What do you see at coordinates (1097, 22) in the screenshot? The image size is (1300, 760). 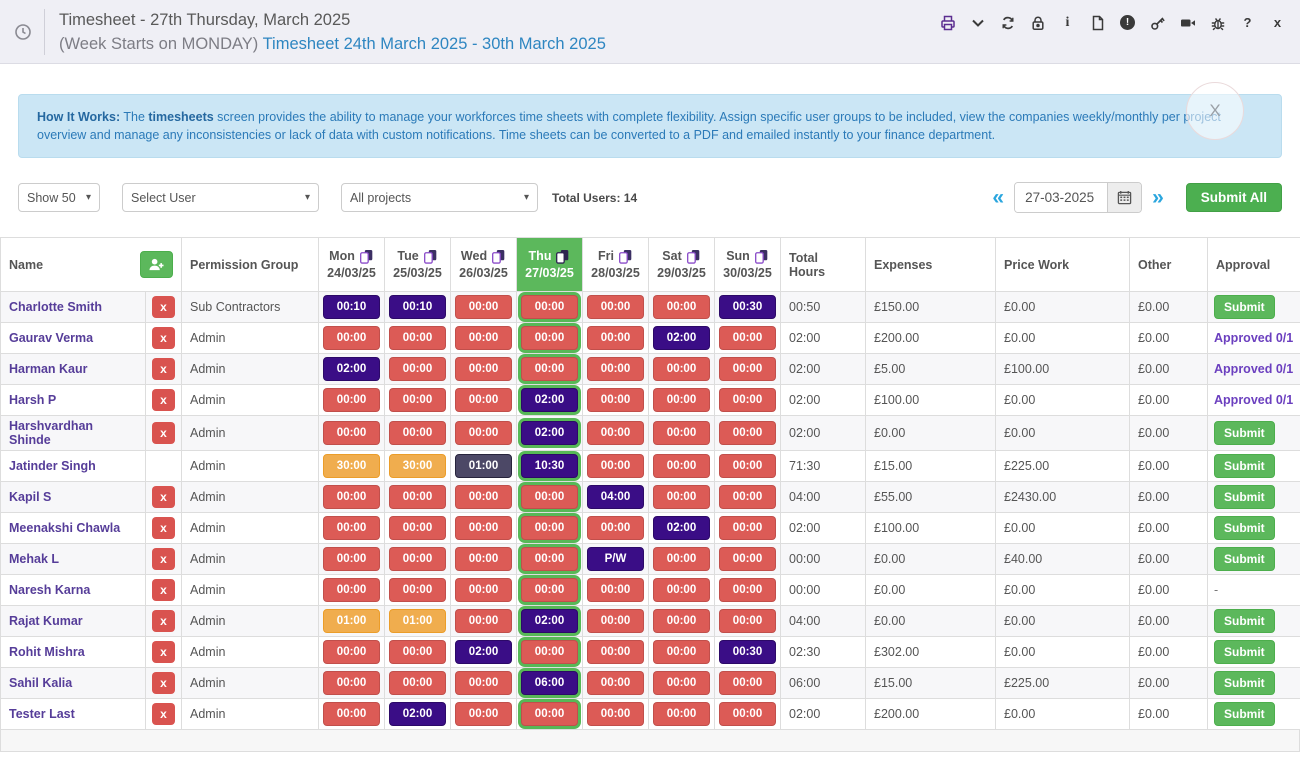 I see `pdf-icon` at bounding box center [1097, 22].